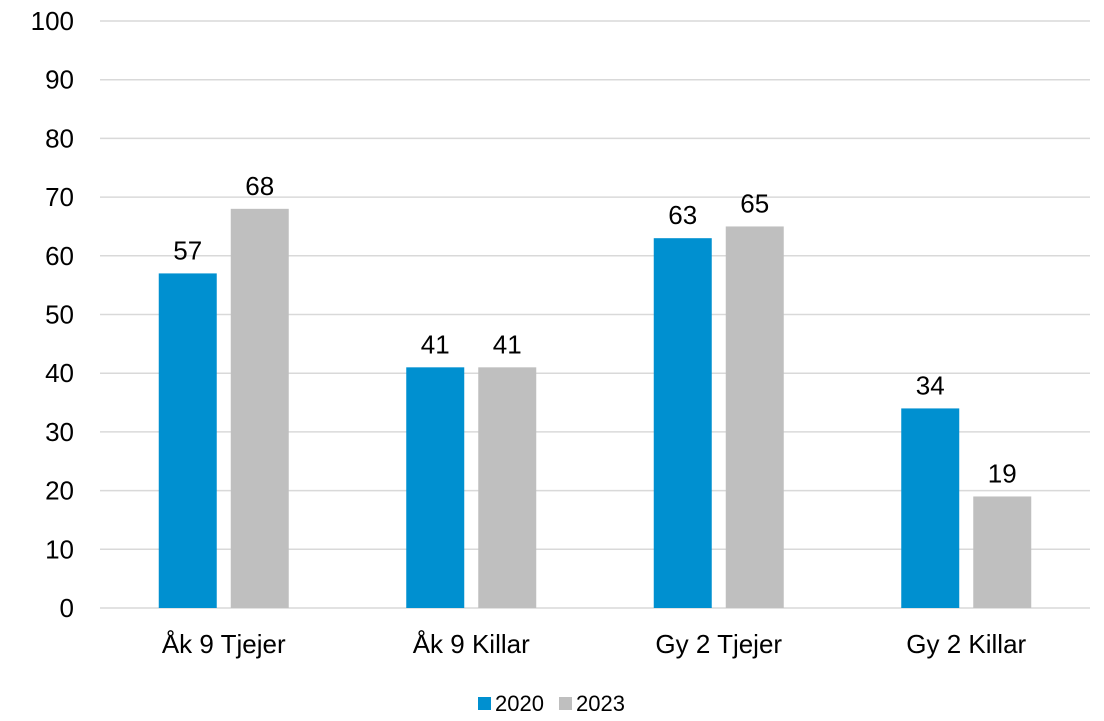  Describe the element at coordinates (187, 250) in the screenshot. I see `data-label: 57` at that location.